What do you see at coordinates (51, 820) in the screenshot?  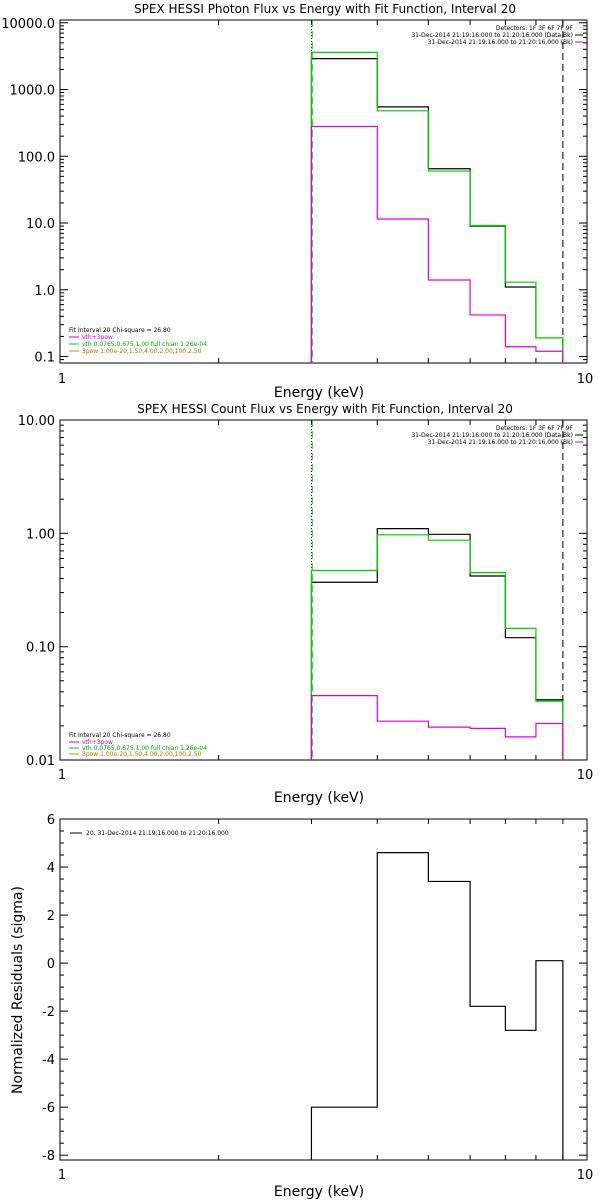 I see `residuals-ytick-label: 6` at bounding box center [51, 820].